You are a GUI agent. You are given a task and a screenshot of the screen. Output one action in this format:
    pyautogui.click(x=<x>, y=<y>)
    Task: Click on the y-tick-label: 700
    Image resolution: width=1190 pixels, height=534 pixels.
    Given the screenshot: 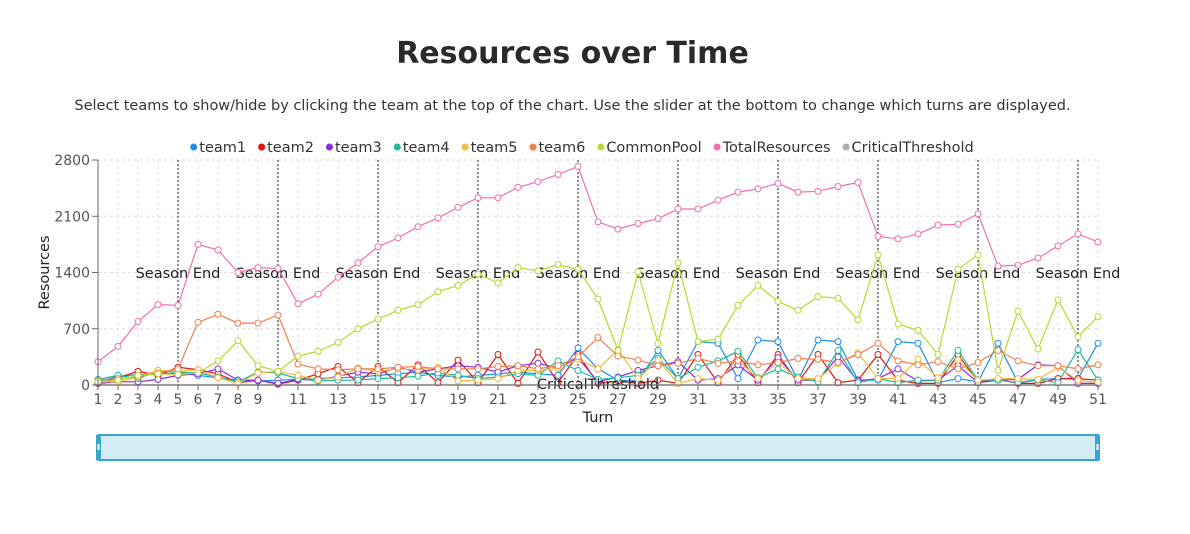 What is the action you would take?
    pyautogui.click(x=76, y=330)
    